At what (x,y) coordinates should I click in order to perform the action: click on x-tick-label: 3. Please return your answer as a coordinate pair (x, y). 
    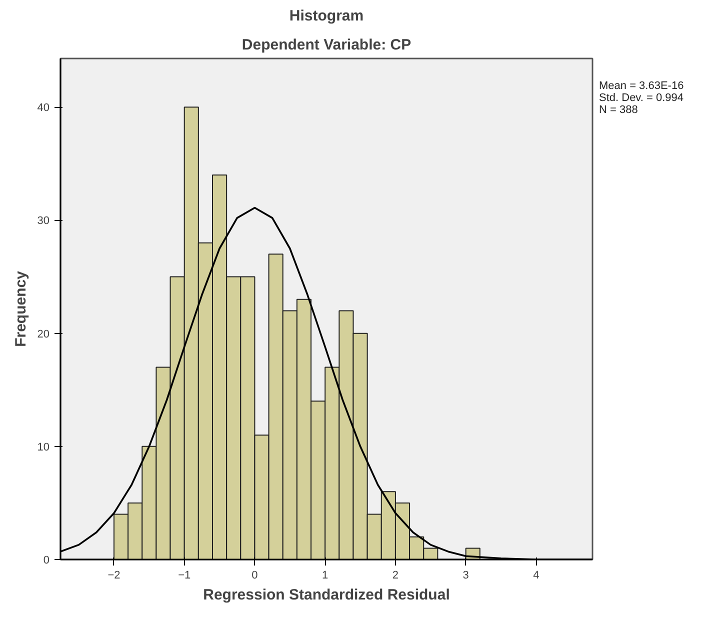
    Looking at the image, I should click on (465, 576).